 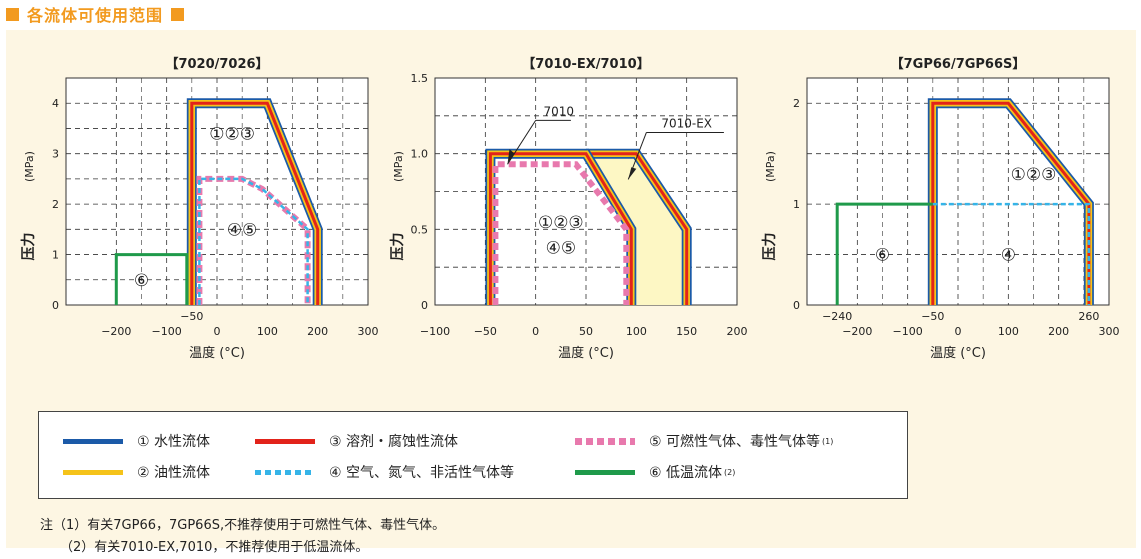 What do you see at coordinates (730, 472) in the screenshot?
I see `legend-footnote-mark: (2)` at bounding box center [730, 472].